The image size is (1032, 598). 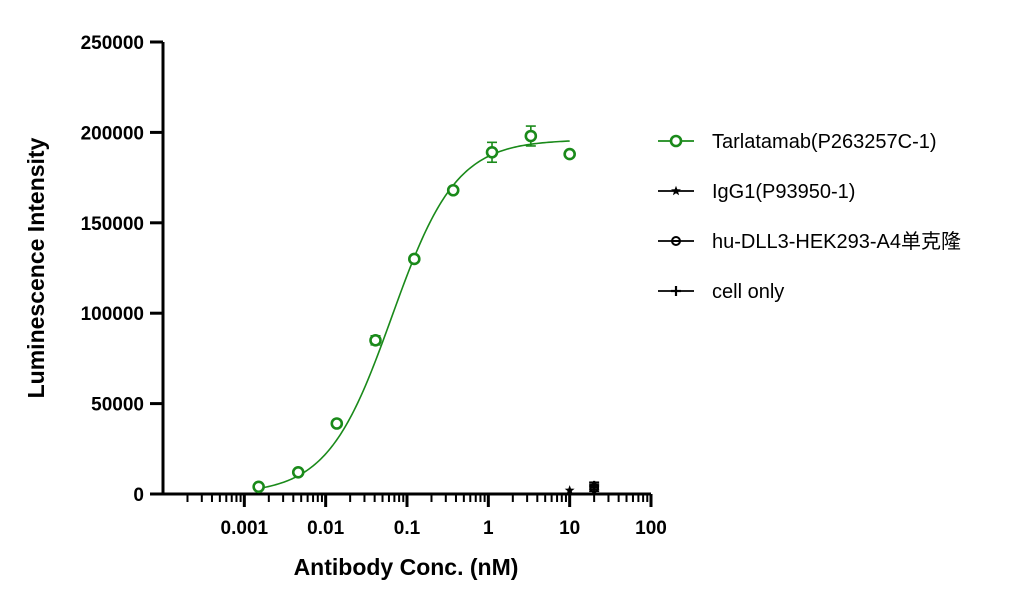 I want to click on legend-entry: cell only, so click(x=721, y=292).